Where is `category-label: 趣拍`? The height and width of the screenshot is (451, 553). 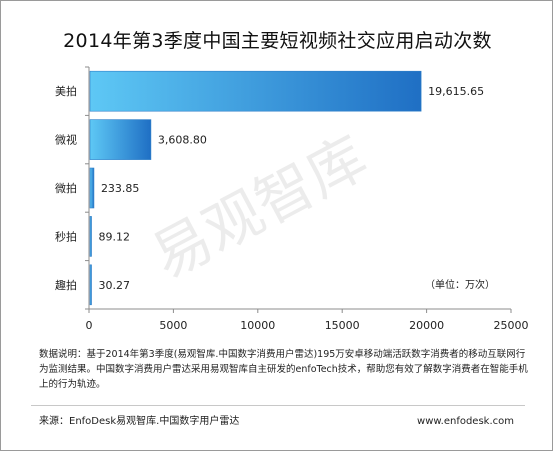 category-label: 趣拍 is located at coordinates (66, 285).